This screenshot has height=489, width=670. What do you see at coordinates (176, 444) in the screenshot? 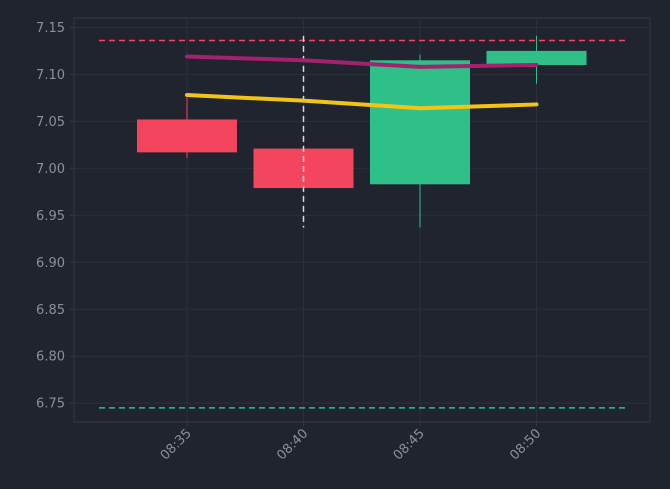
I see `x-tick-label: 08:35` at bounding box center [176, 444].